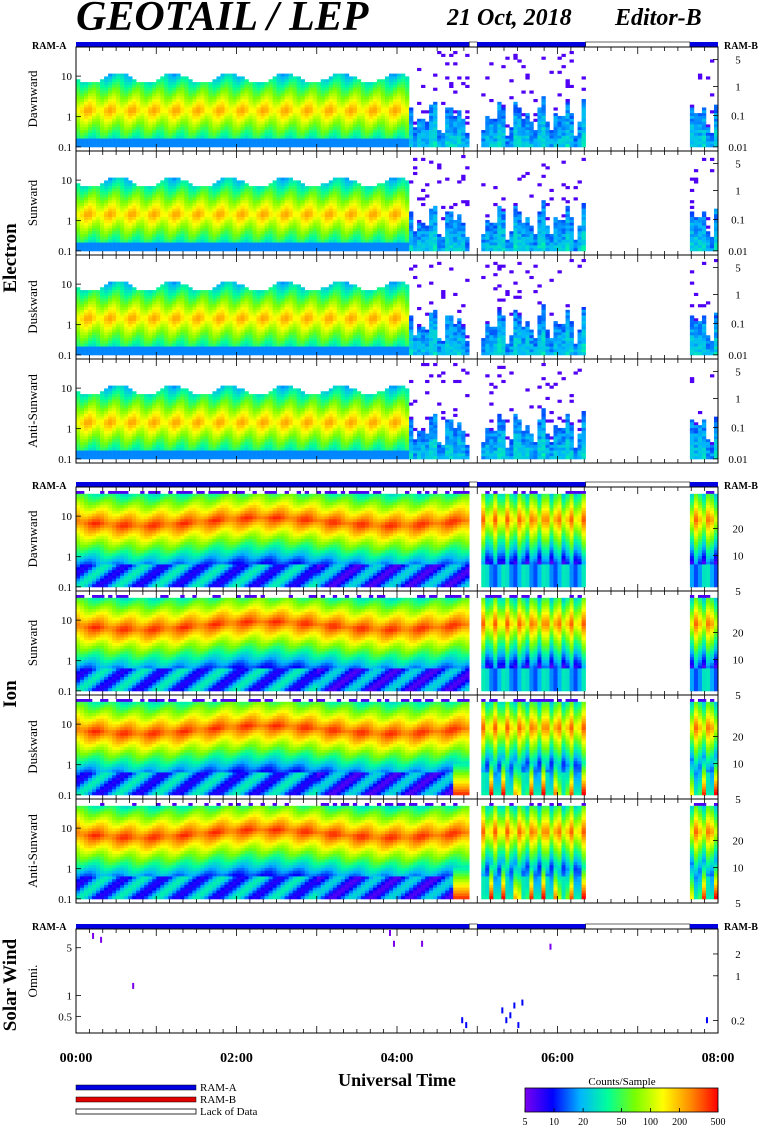 The height and width of the screenshot is (1128, 762). I want to click on colorbar-tick-label: 500, so click(718, 1122).